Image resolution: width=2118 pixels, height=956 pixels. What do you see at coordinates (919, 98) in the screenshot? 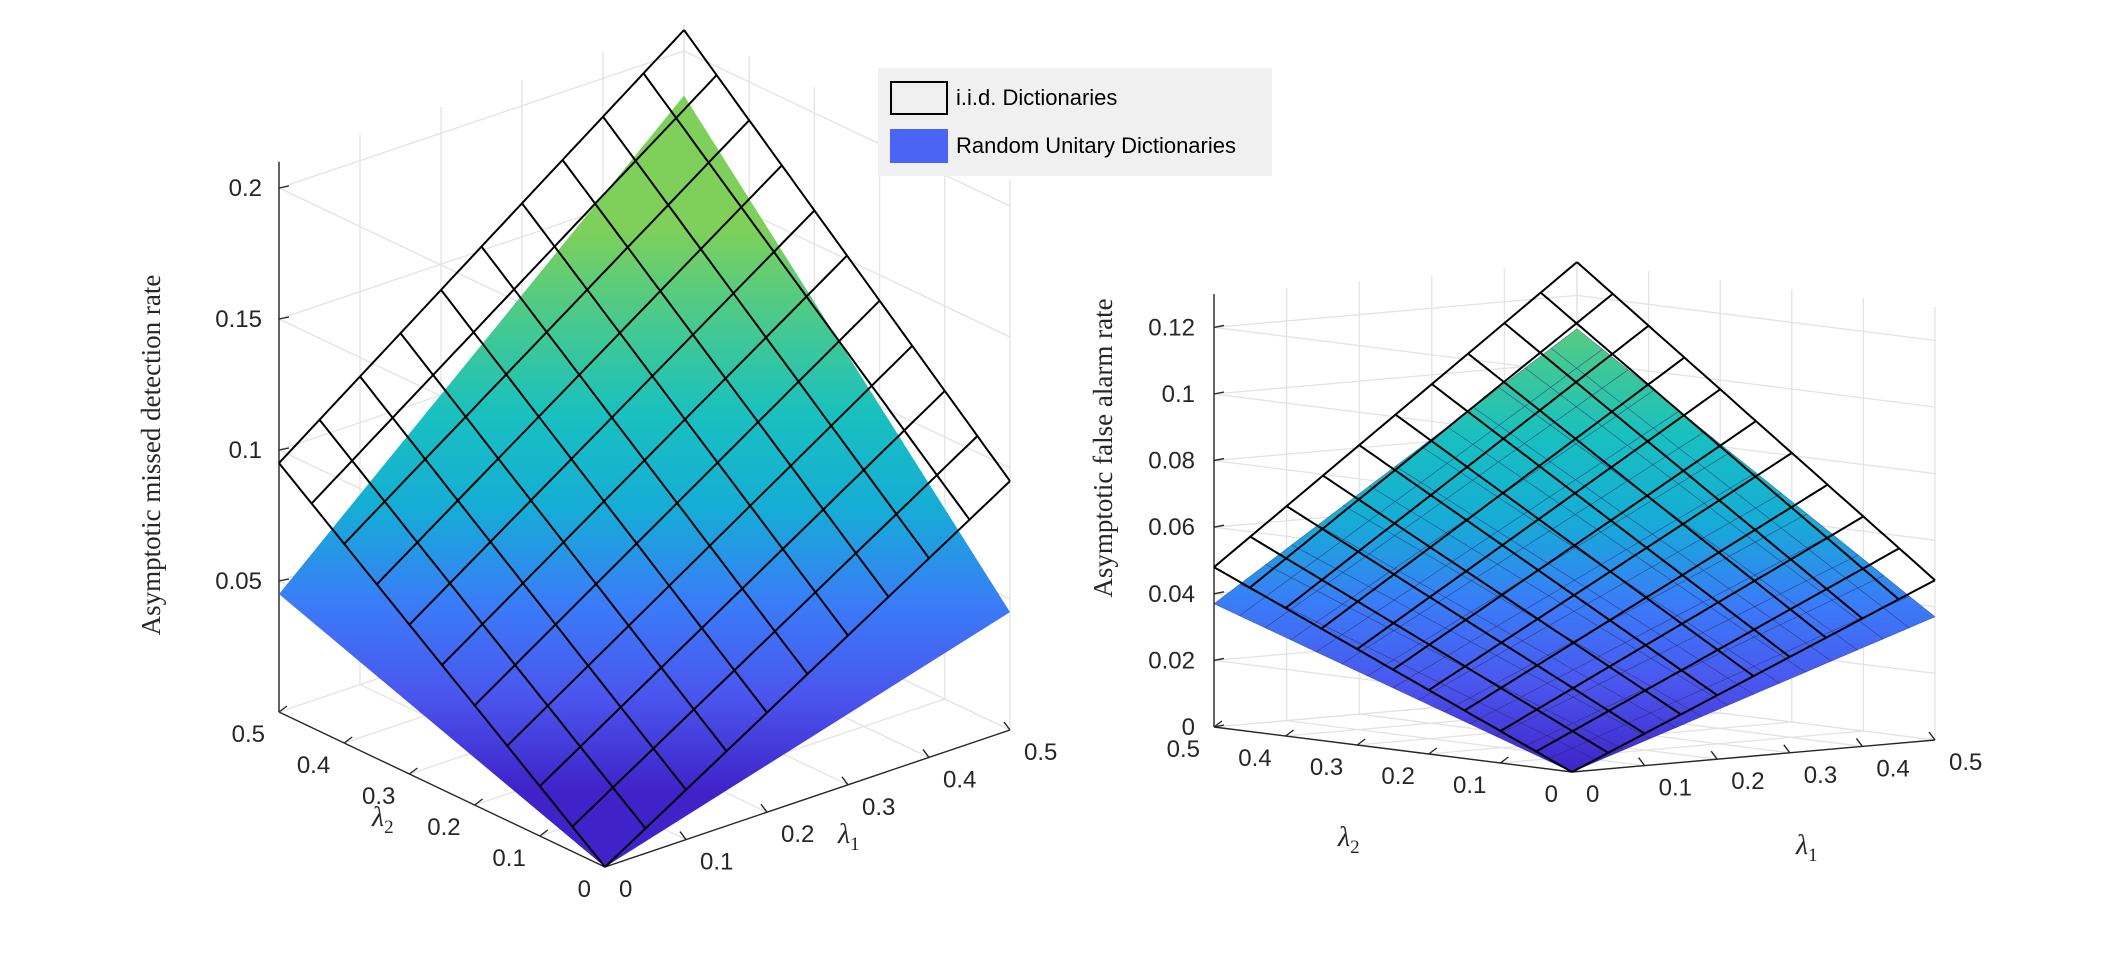
I see `legend-swatch-iid` at bounding box center [919, 98].